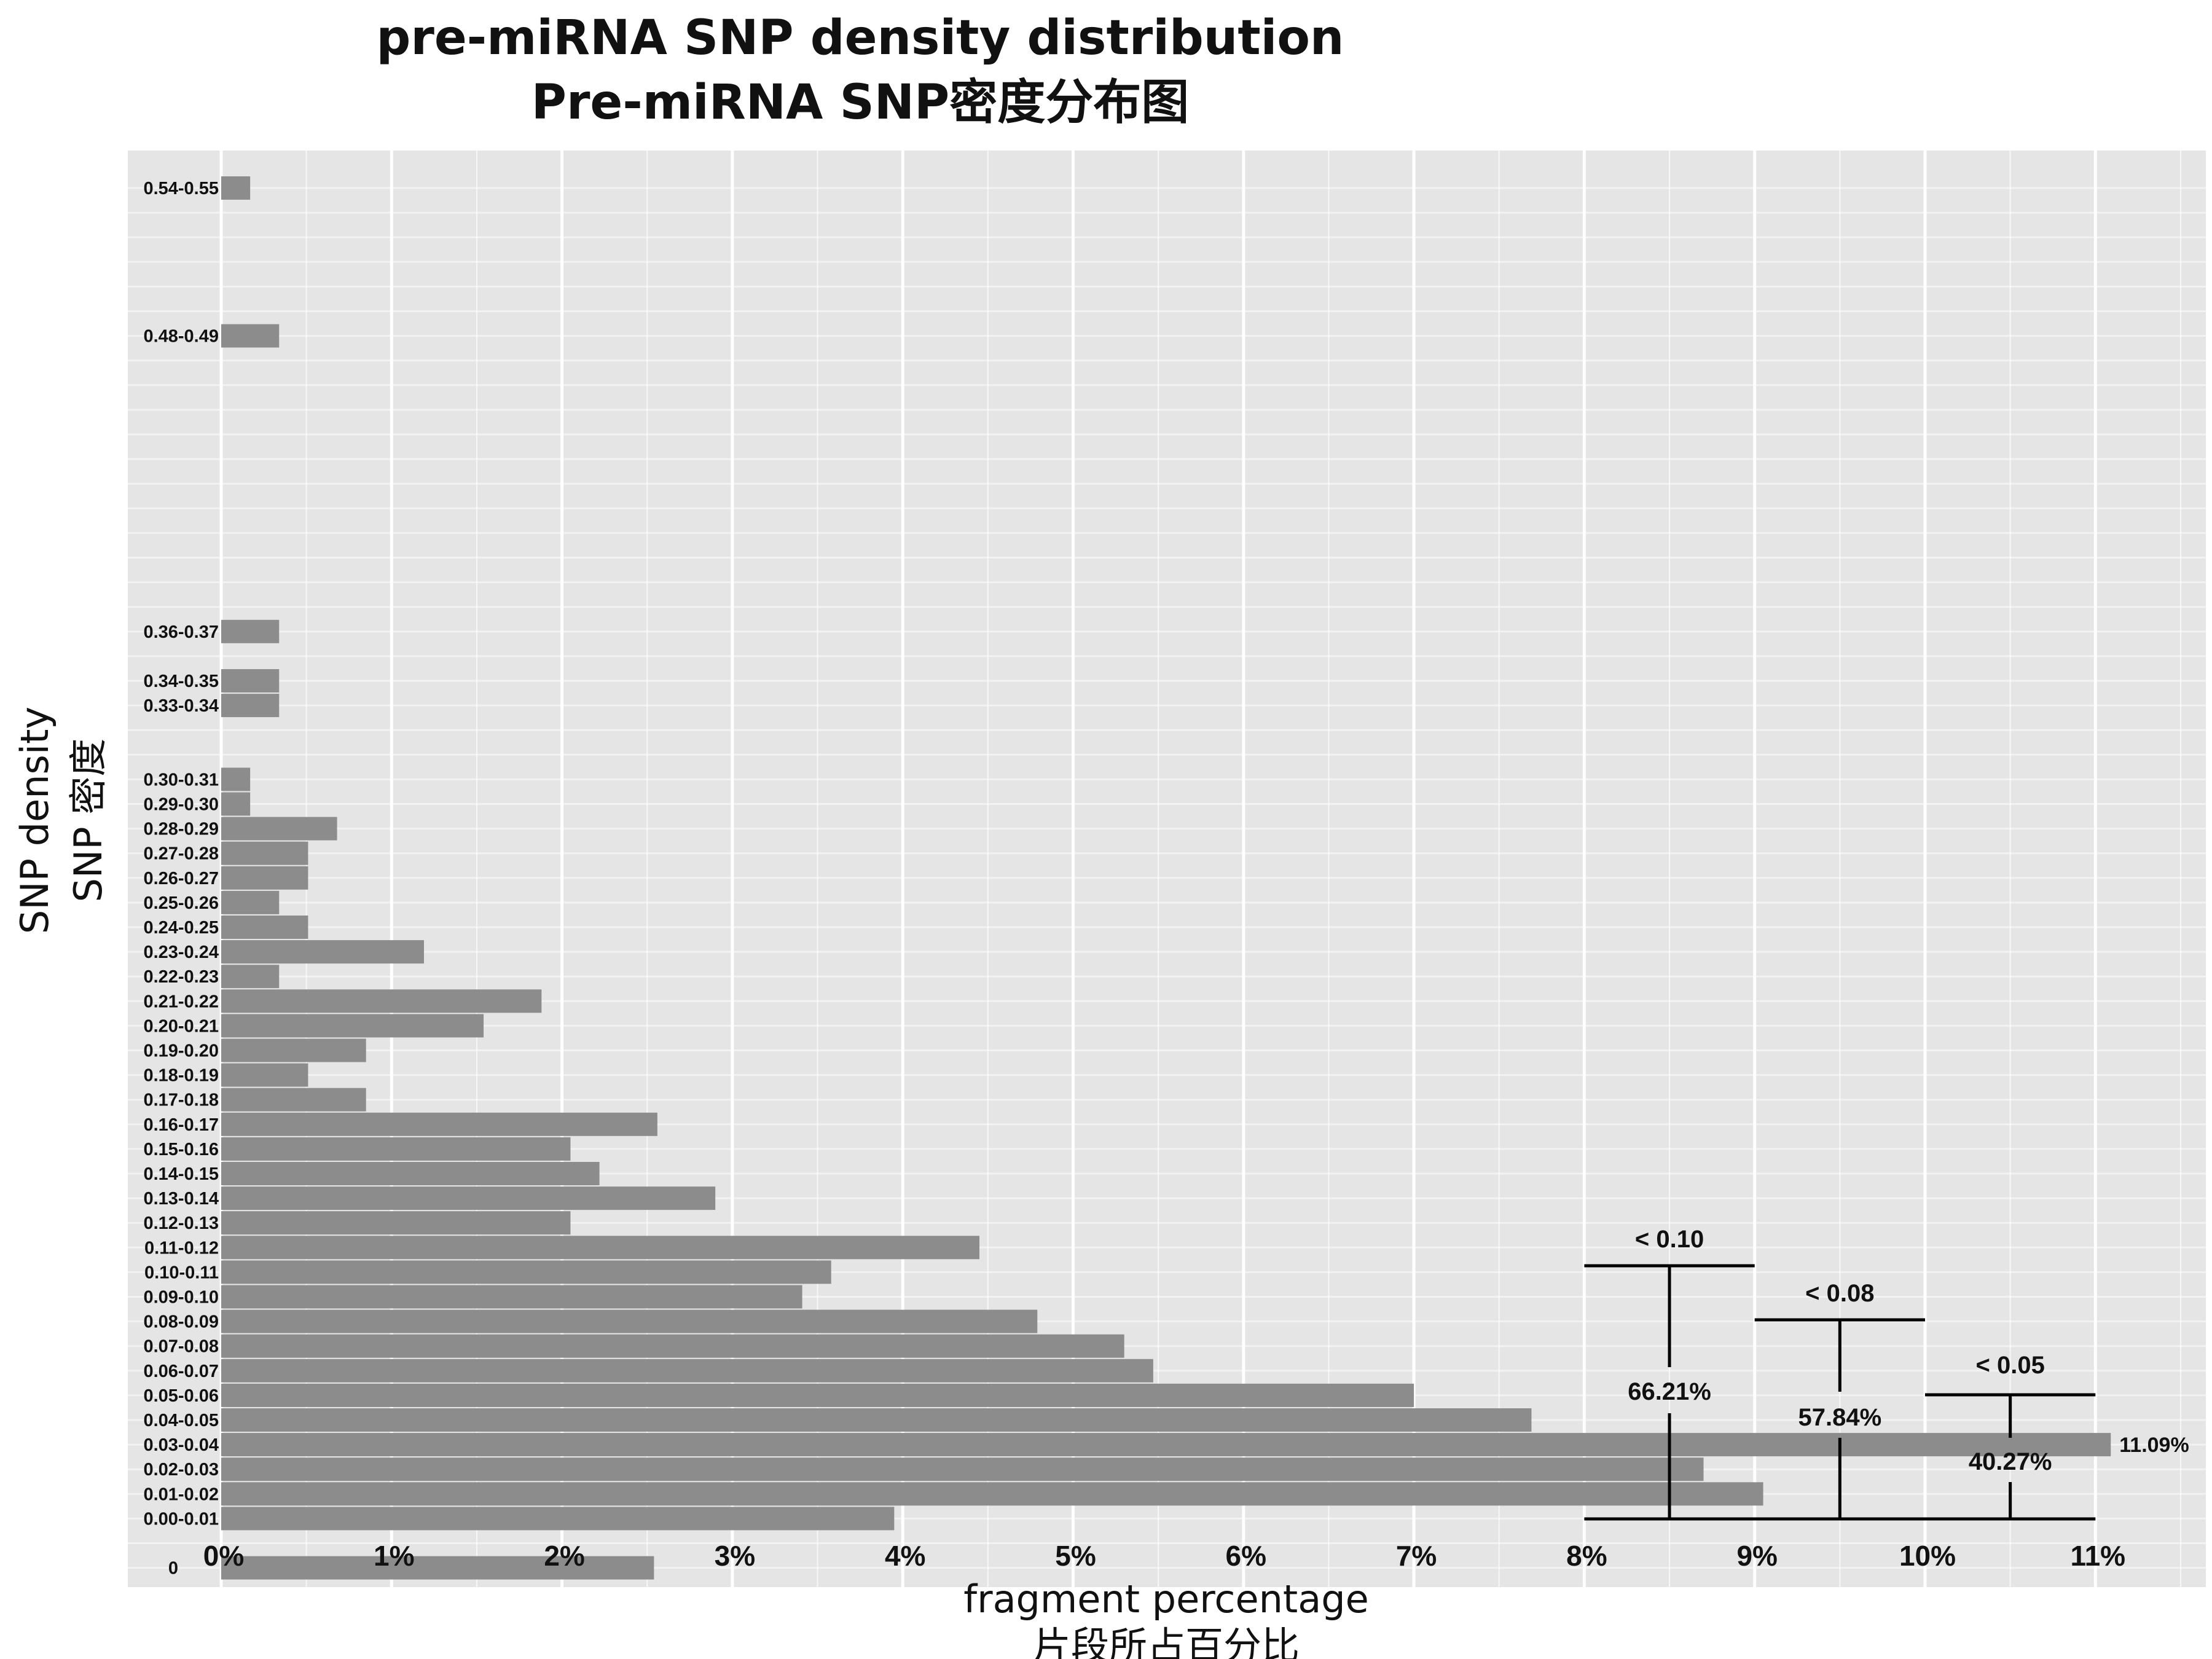 Image resolution: width=2212 pixels, height=1659 pixels. Describe the element at coordinates (1839, 1293) in the screenshot. I see `threshold-label: < 0.08` at that location.